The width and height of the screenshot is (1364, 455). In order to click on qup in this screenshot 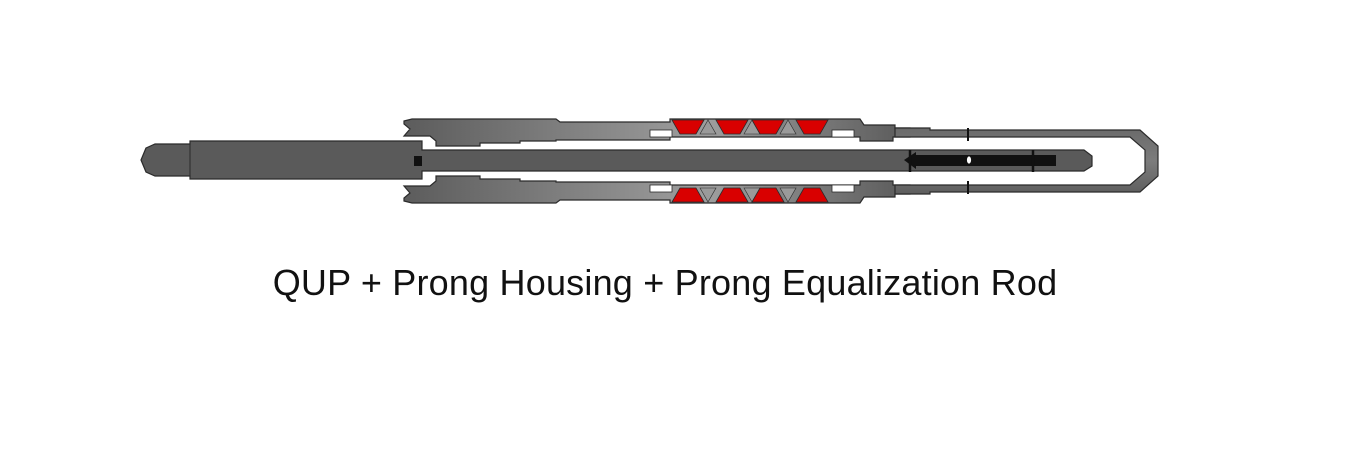, I will do `click(1026, 161)`.